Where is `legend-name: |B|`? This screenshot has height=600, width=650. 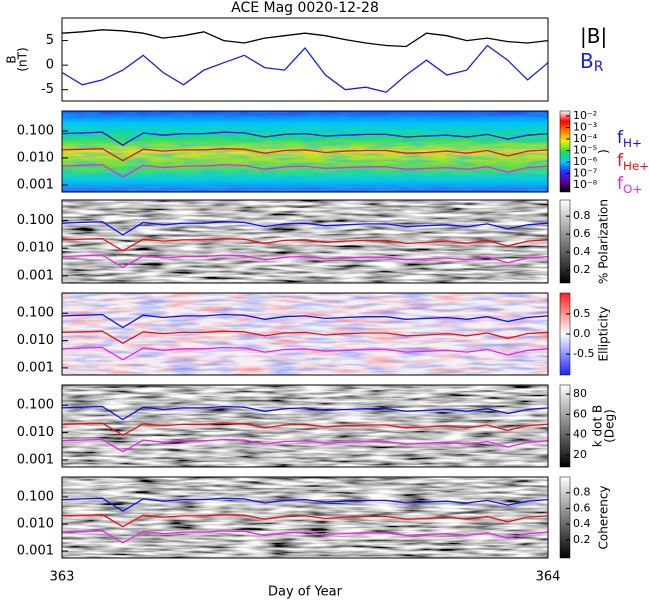 legend-name: |B| is located at coordinates (593, 36).